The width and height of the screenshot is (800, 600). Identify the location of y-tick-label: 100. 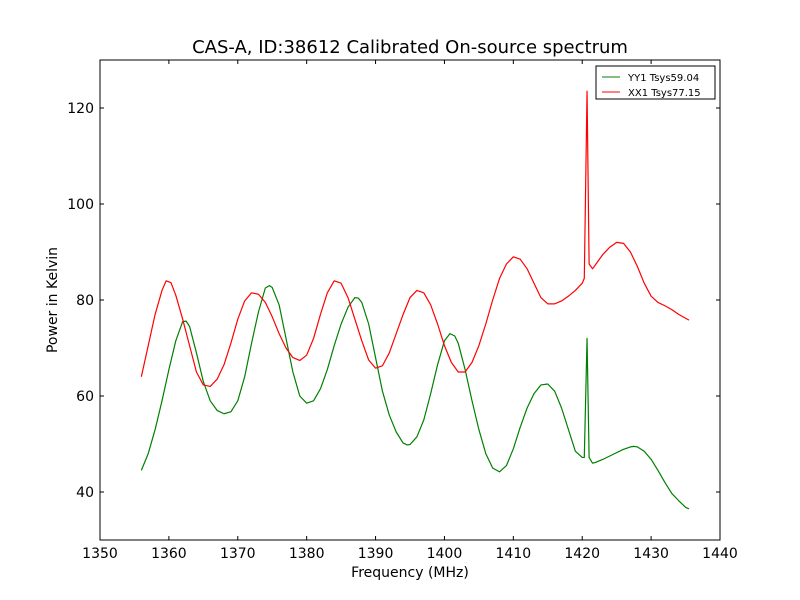
(80, 205).